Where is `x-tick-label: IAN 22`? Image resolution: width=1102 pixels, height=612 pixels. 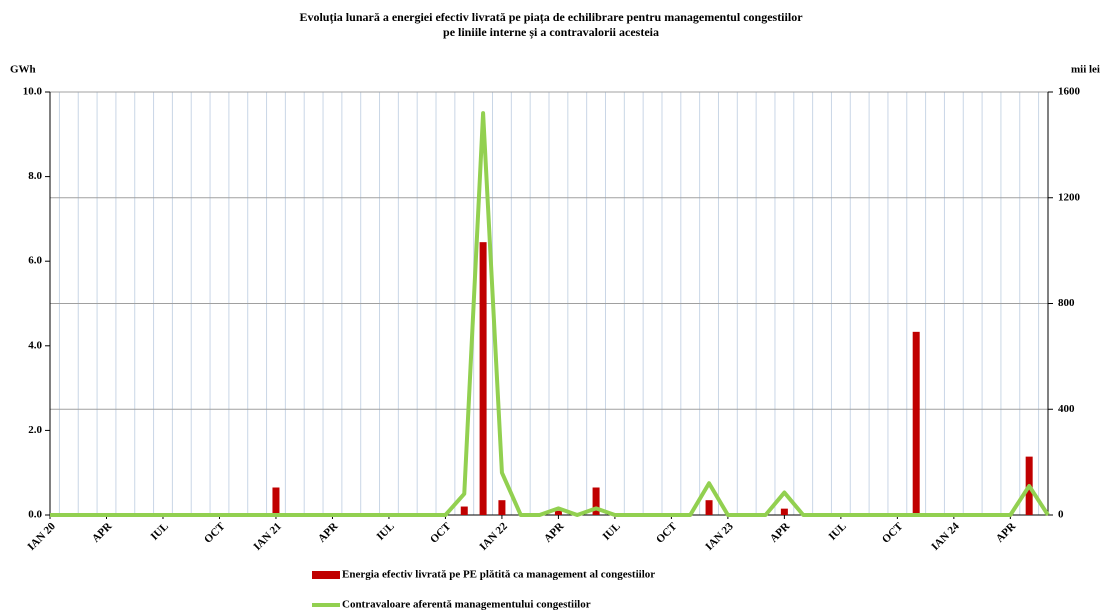 x-tick-label: IAN 22 is located at coordinates (493, 536).